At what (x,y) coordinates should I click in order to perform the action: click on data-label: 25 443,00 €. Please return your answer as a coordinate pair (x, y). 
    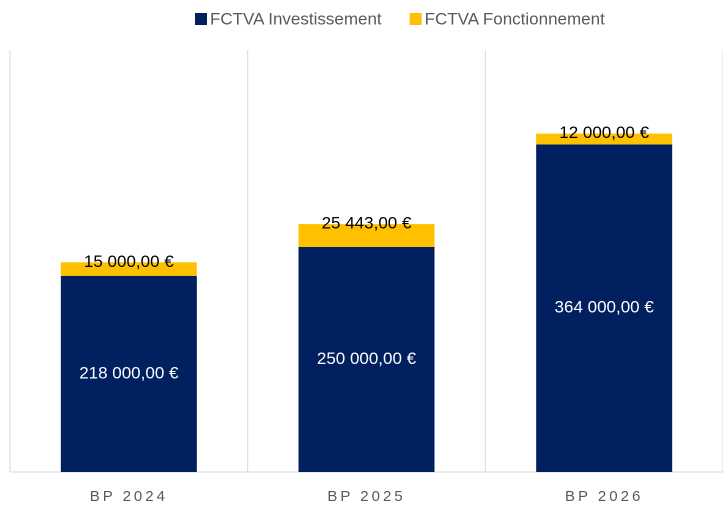
    Looking at the image, I should click on (367, 223).